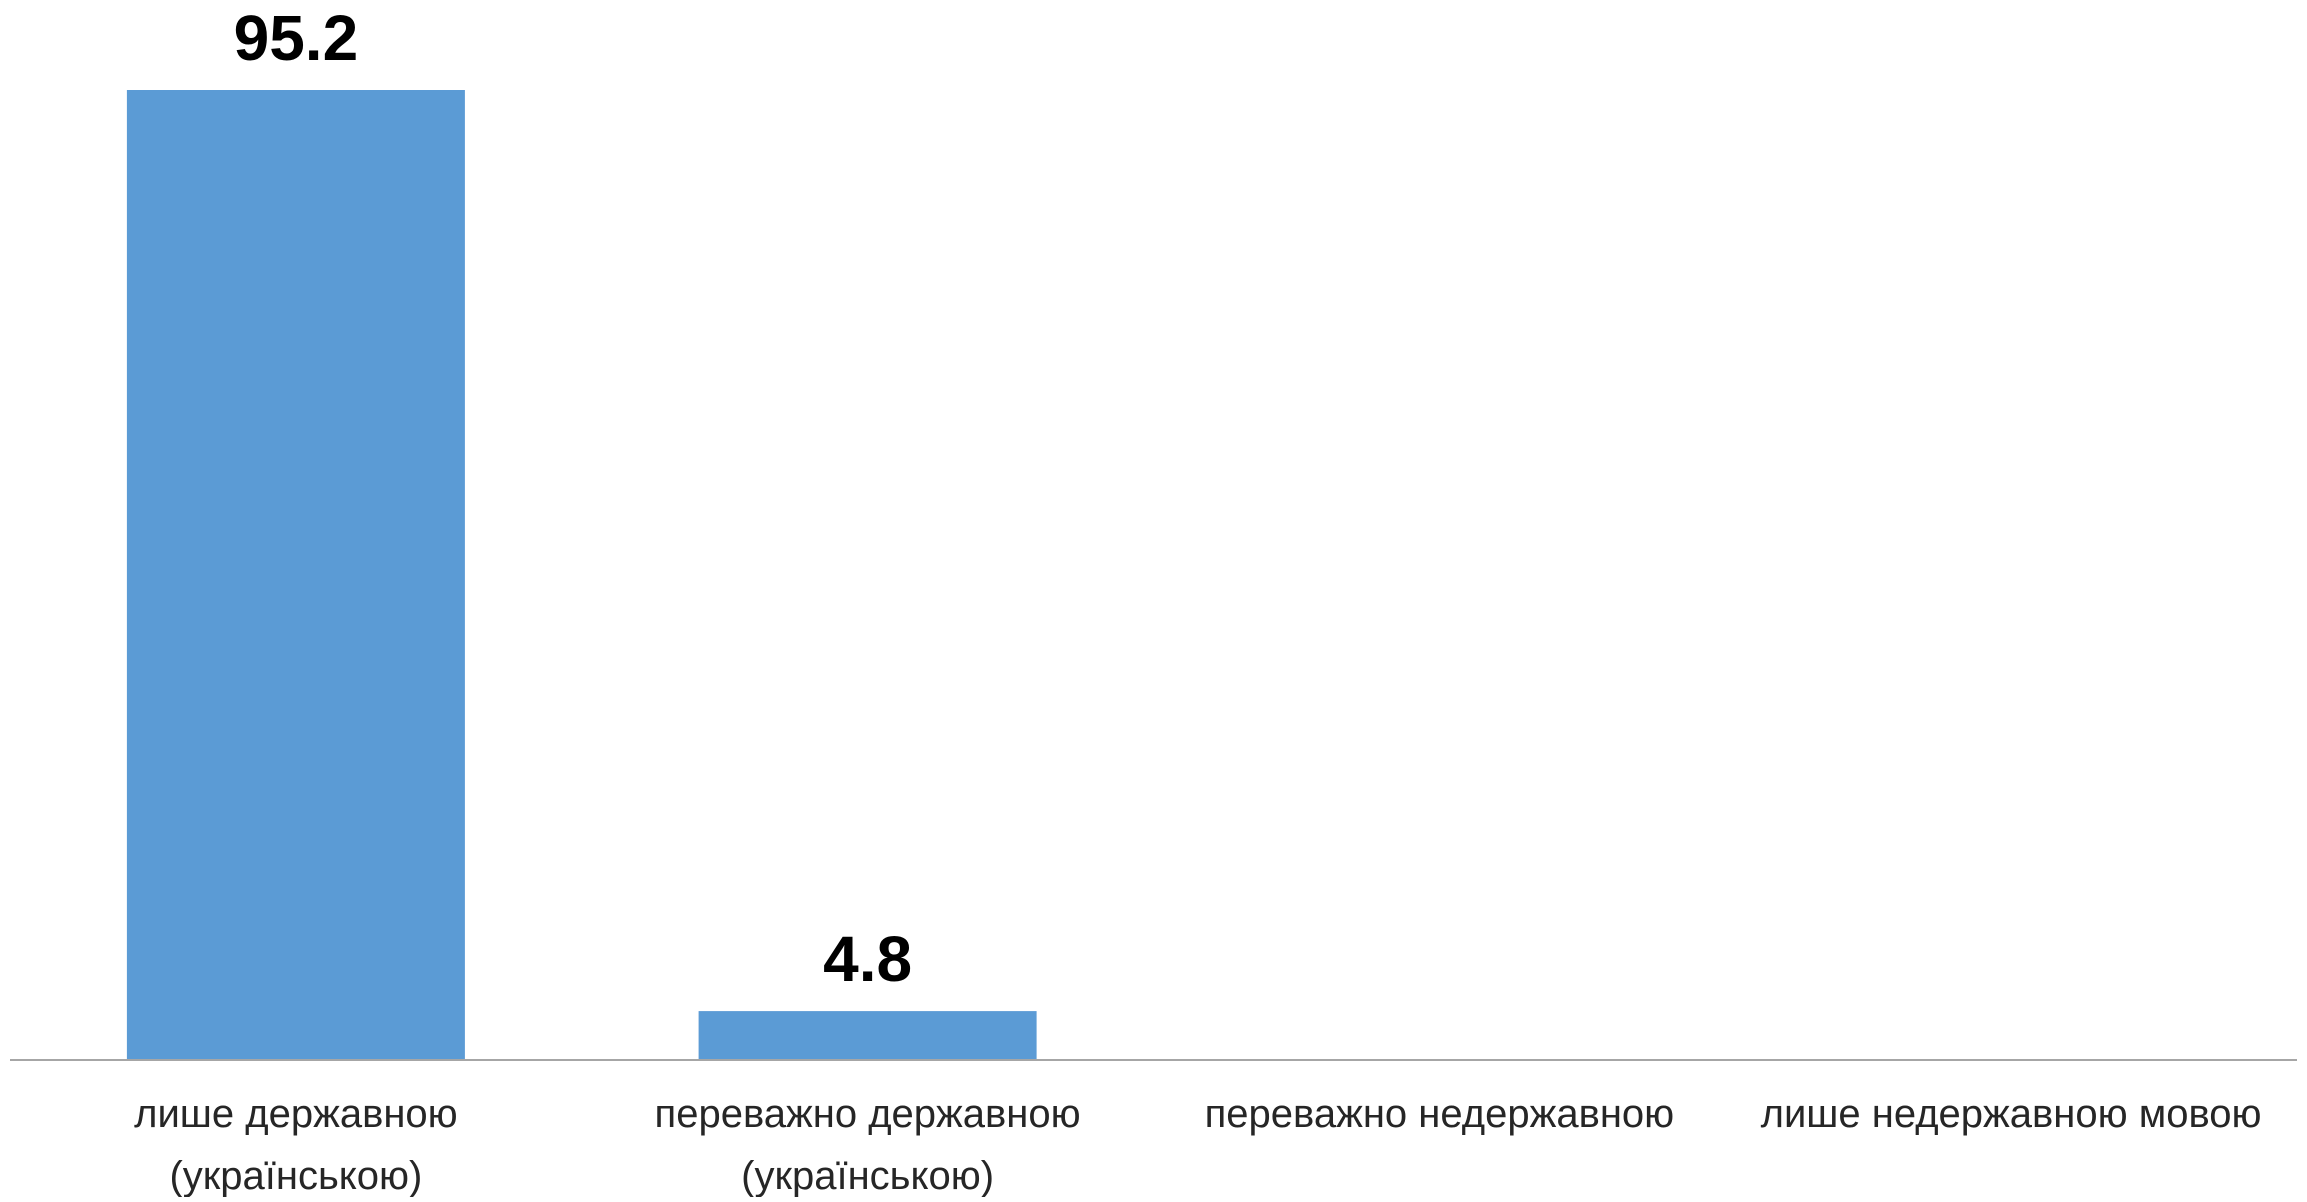 The height and width of the screenshot is (1202, 2307). Describe the element at coordinates (868, 1114) in the screenshot. I see `x-tick-label-line: переважно державною` at that location.